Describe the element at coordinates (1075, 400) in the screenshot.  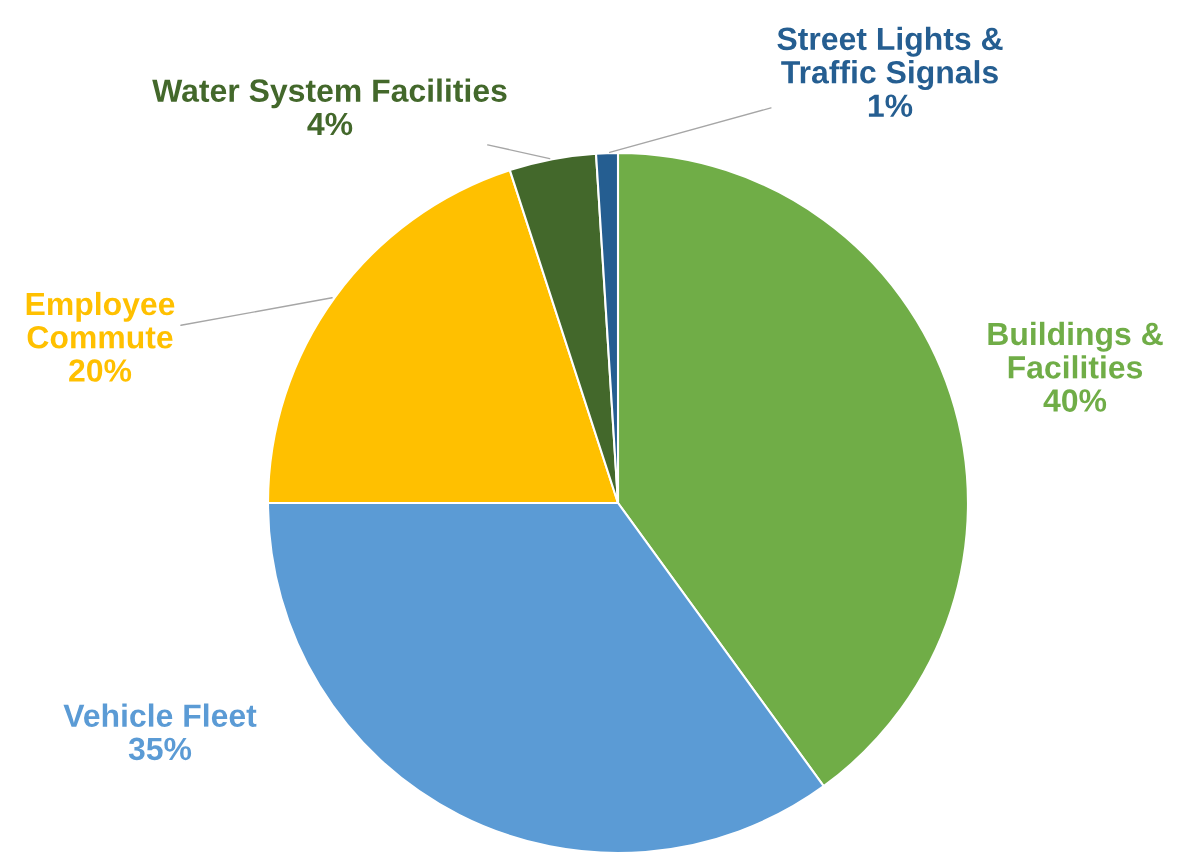
I see `data-label: 40%` at that location.